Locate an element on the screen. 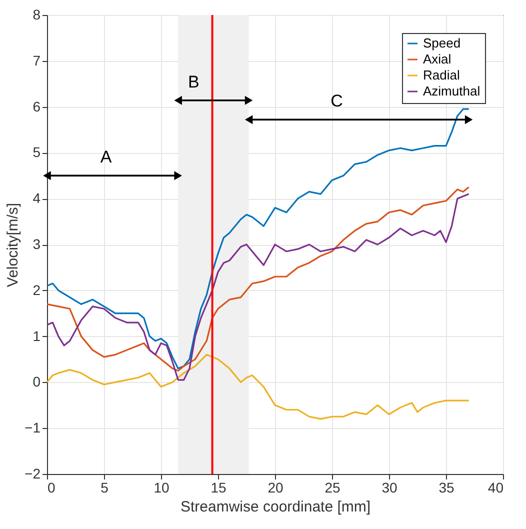 The image size is (526, 529). y-tick-label: −1 is located at coordinates (32, 428).